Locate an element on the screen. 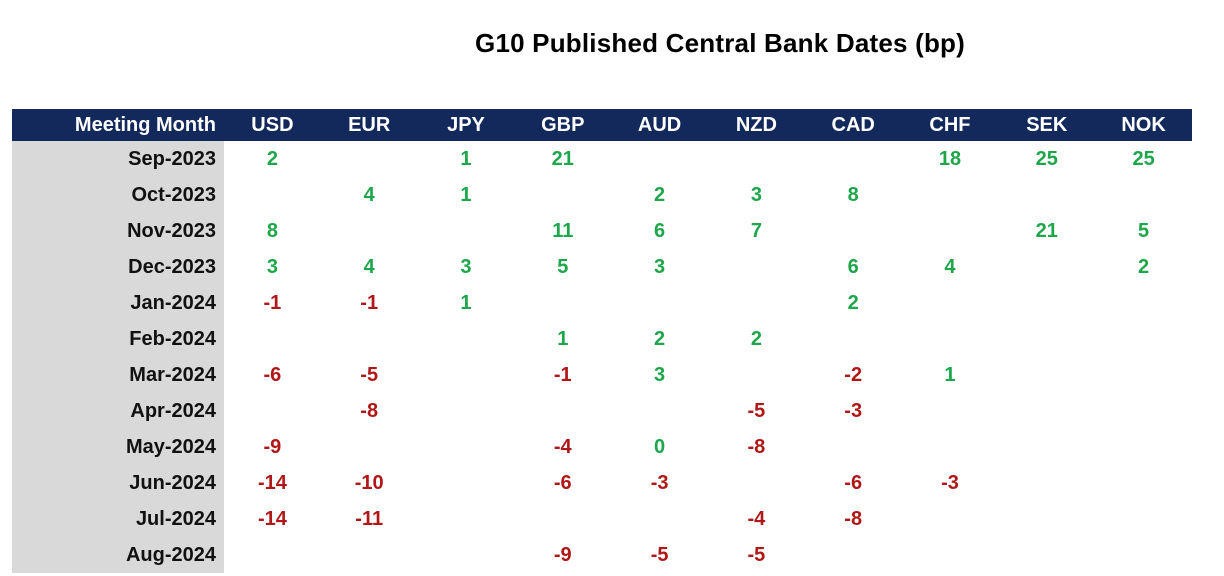 The width and height of the screenshot is (1224, 576). cell-chf: 18 is located at coordinates (950, 158).